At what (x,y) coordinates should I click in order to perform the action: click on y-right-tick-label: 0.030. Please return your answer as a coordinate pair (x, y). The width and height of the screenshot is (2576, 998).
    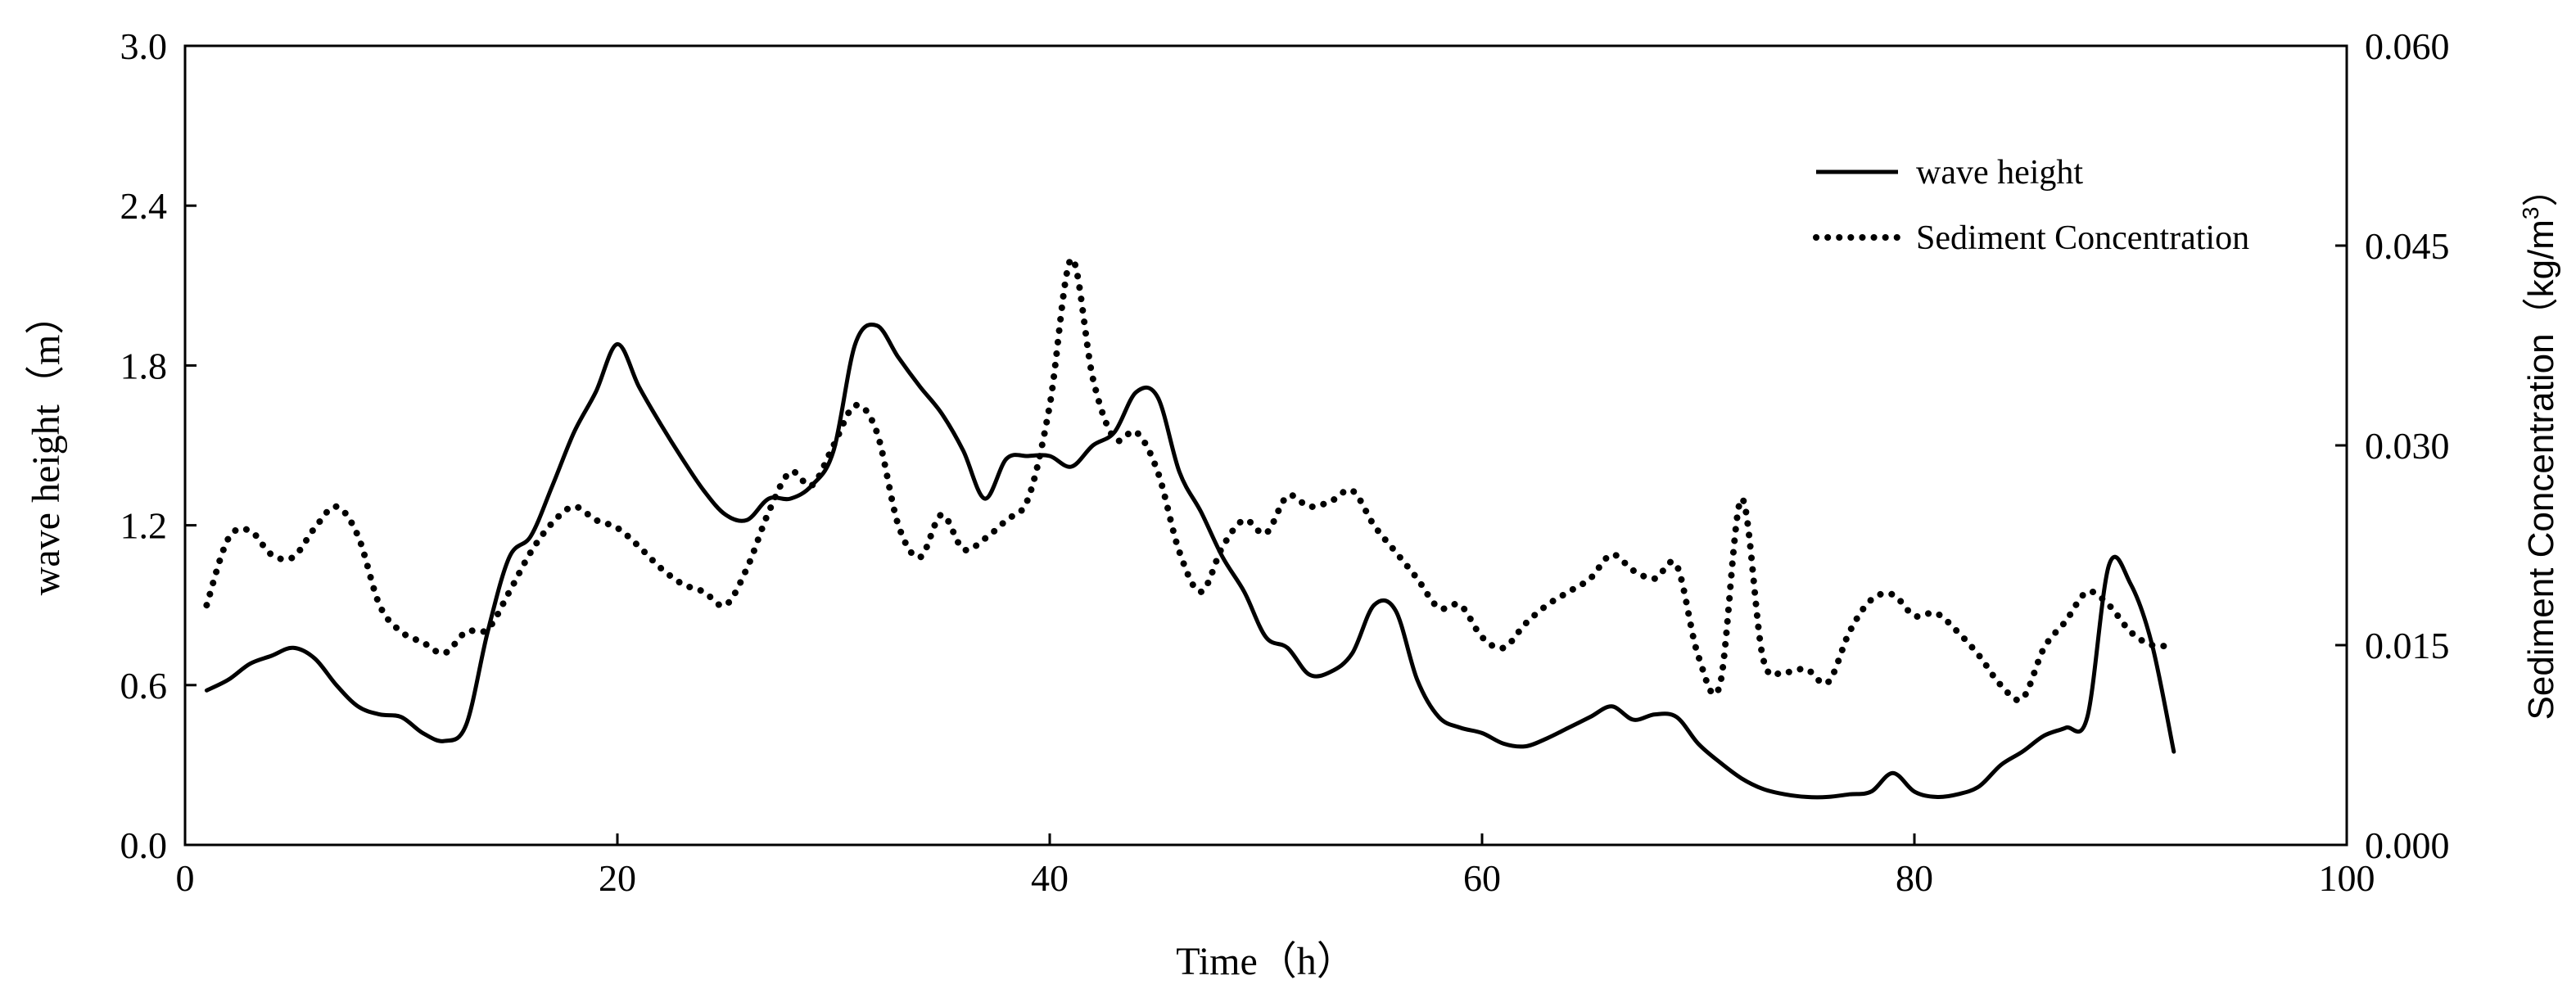
    Looking at the image, I should click on (2407, 446).